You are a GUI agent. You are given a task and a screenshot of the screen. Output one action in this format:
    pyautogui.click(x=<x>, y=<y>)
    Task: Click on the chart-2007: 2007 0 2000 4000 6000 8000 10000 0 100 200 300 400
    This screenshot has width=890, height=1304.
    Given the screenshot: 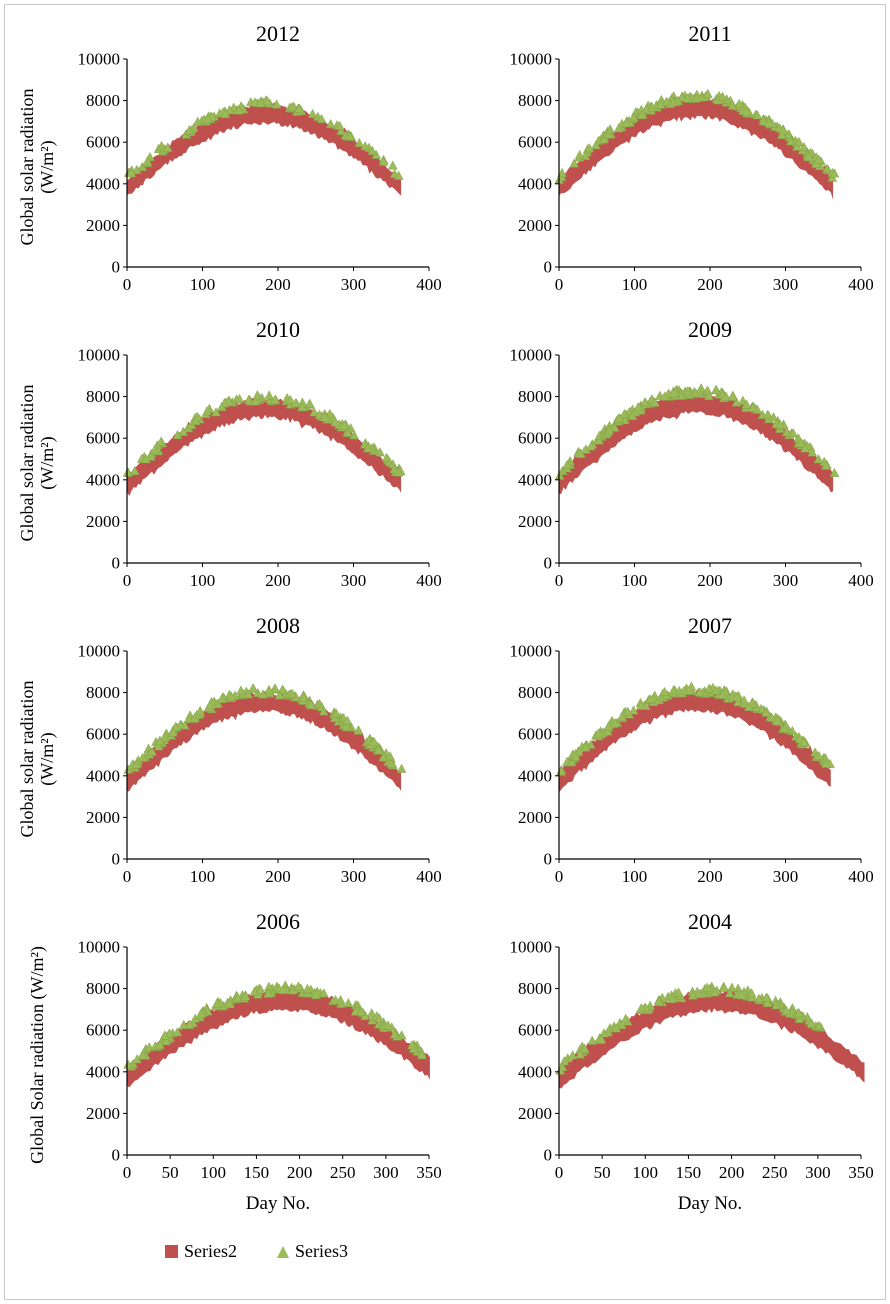 What is the action you would take?
    pyautogui.click(x=663, y=753)
    